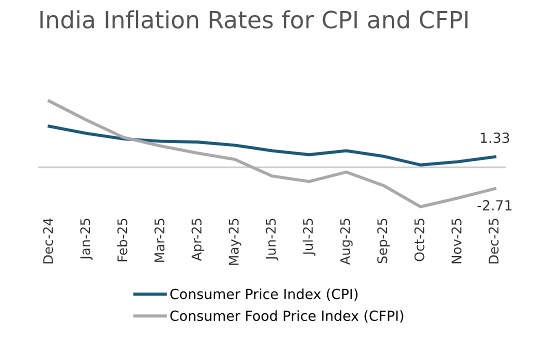  What do you see at coordinates (264, 294) in the screenshot?
I see `legend-label: Consumer Price Index (CPI)` at bounding box center [264, 294].